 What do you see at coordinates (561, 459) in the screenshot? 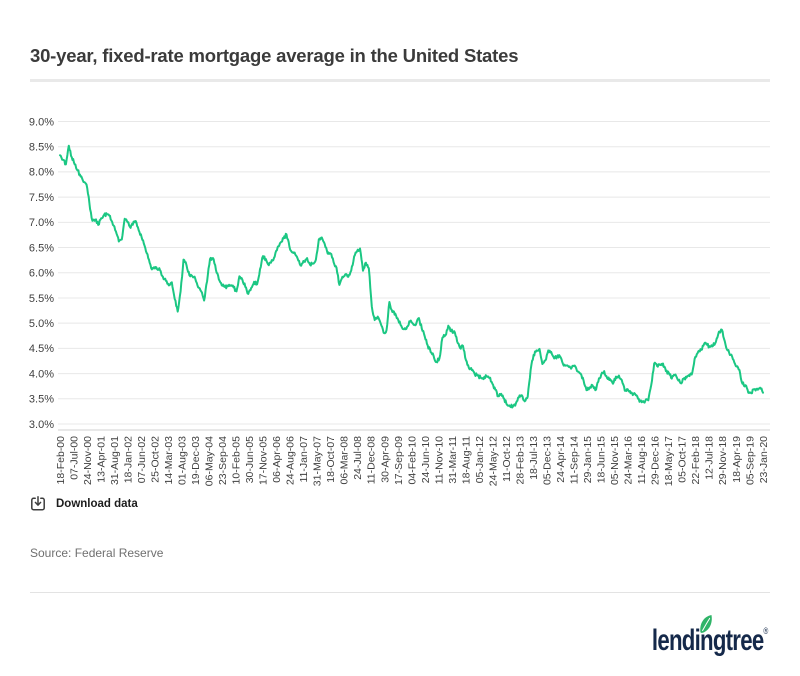
I see `svg-text: 24-Apr-14` at bounding box center [561, 459].